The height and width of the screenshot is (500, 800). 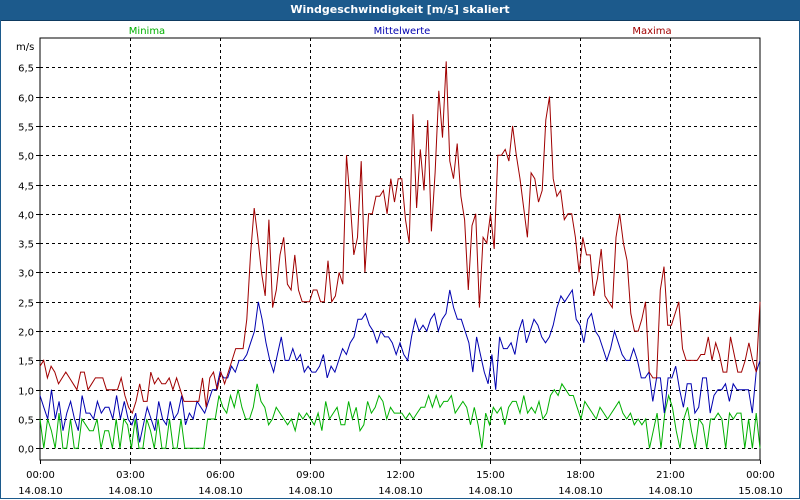 What do you see at coordinates (26, 421) in the screenshot?
I see `y-tick-label: 0,5` at bounding box center [26, 421].